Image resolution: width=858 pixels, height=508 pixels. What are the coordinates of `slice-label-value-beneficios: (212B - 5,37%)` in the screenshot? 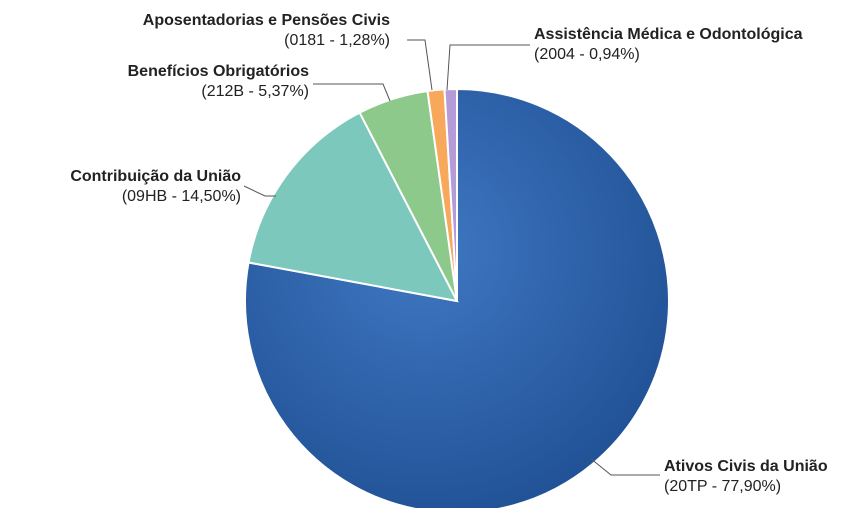 It's located at (255, 91).